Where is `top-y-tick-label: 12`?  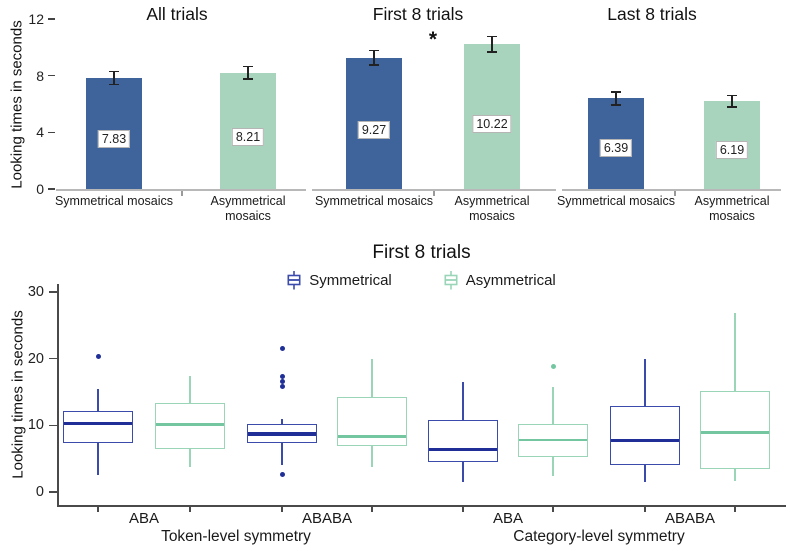 top-y-tick-label: 12 is located at coordinates (36, 19).